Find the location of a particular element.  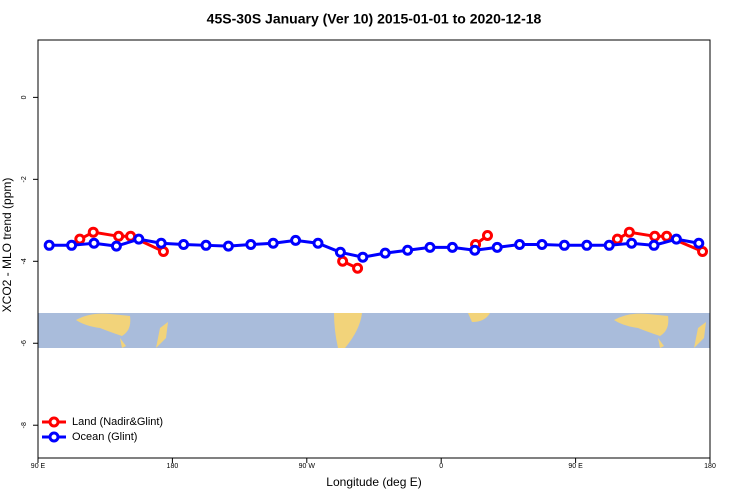

legend-label: Ocean (Glint) is located at coordinates (104, 437).